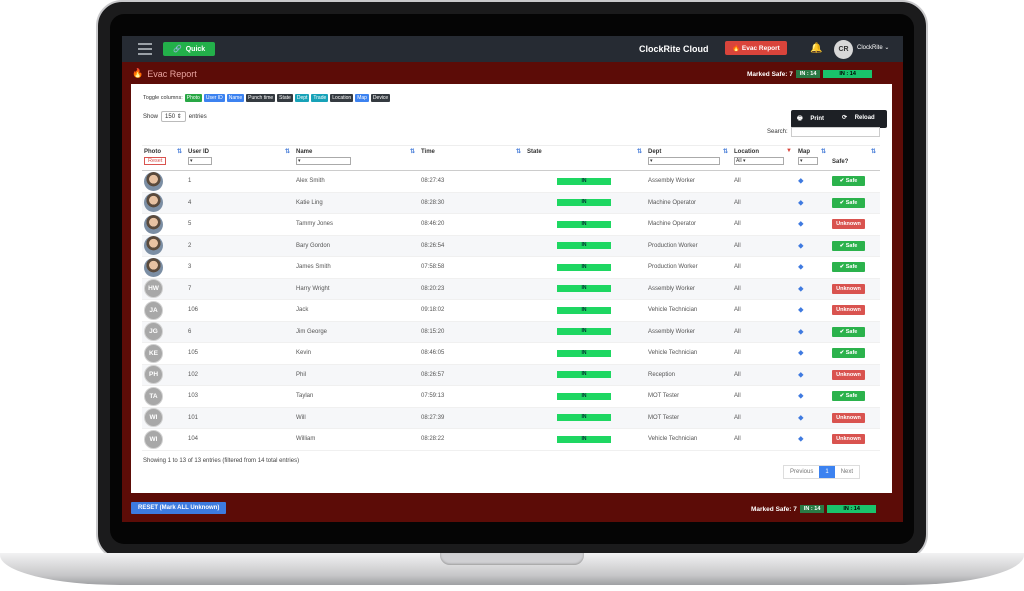 This screenshot has width=1024, height=591. Describe the element at coordinates (153, 353) in the screenshot. I see `avatar: KE` at that location.